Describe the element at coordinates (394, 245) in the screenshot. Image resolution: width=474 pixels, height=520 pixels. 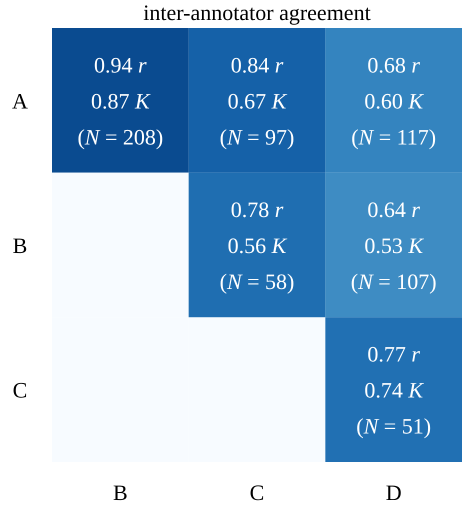
I see `annotation: 0.53 K` at that location.